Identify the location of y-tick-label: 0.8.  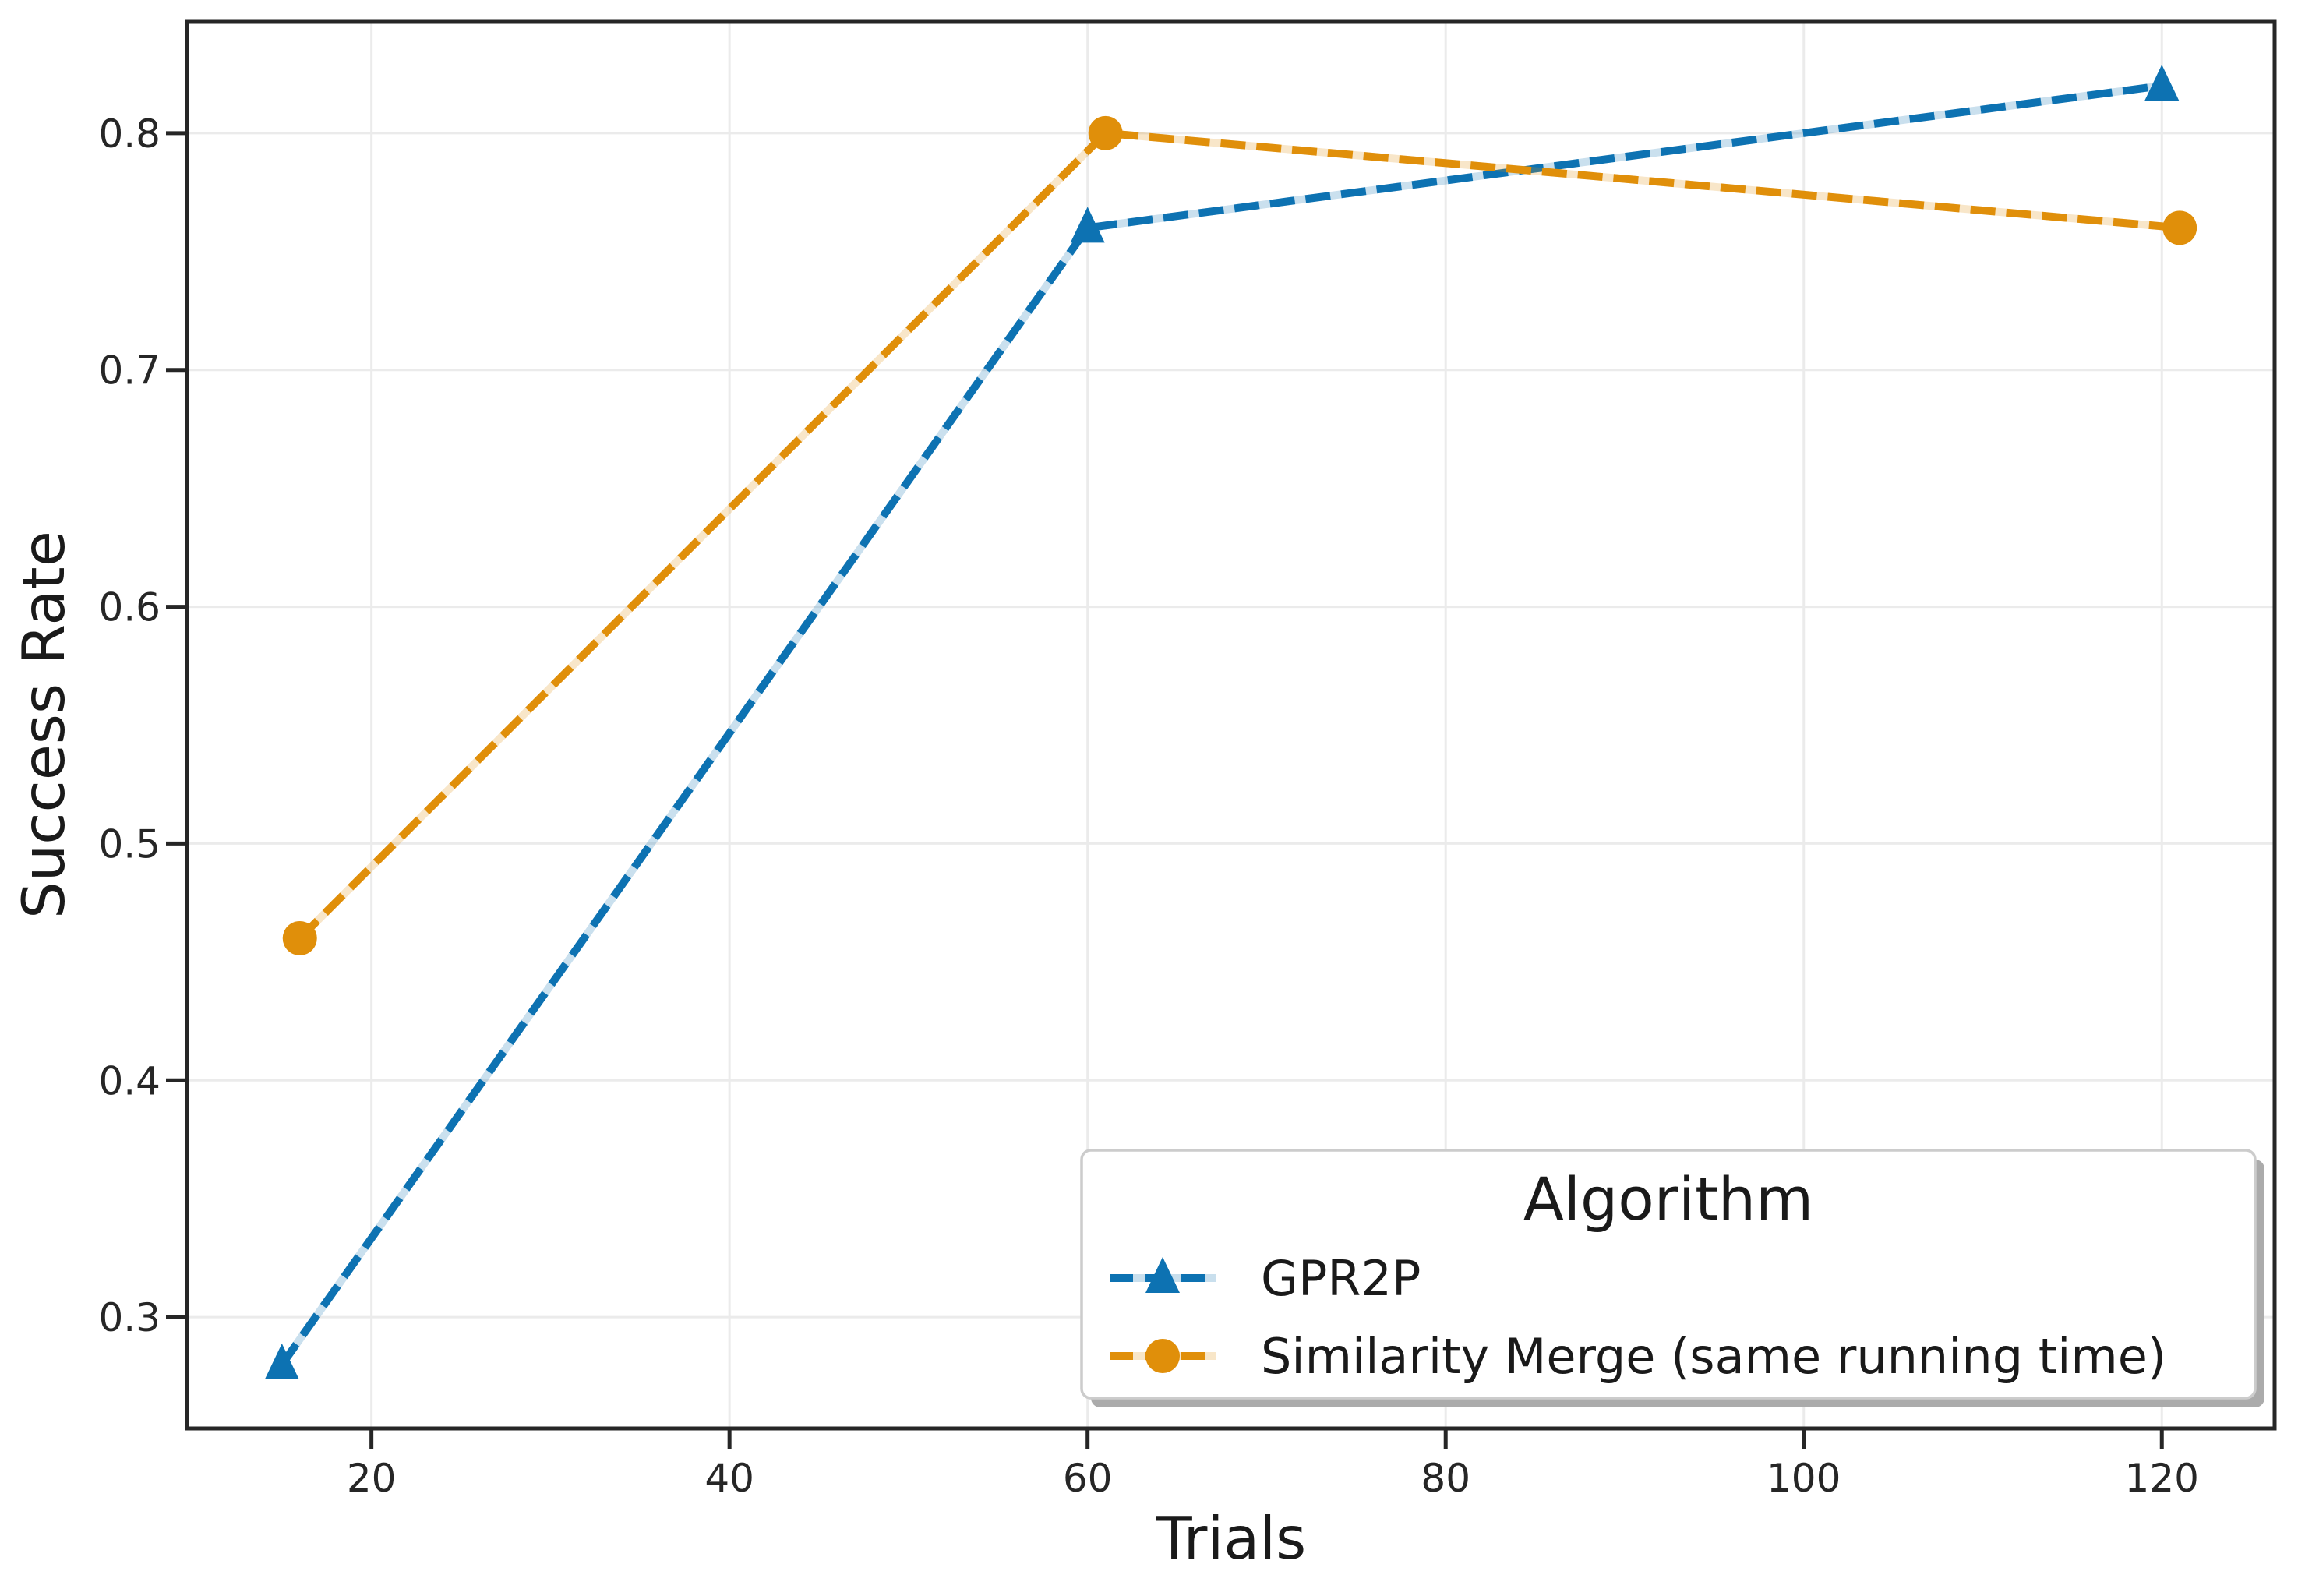
(129, 134).